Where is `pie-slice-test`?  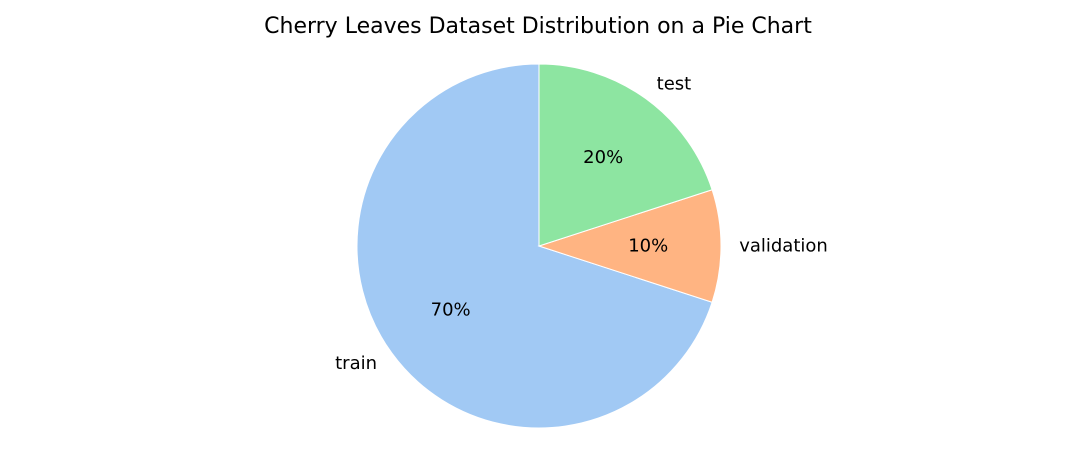
pie-slice-test is located at coordinates (625, 155).